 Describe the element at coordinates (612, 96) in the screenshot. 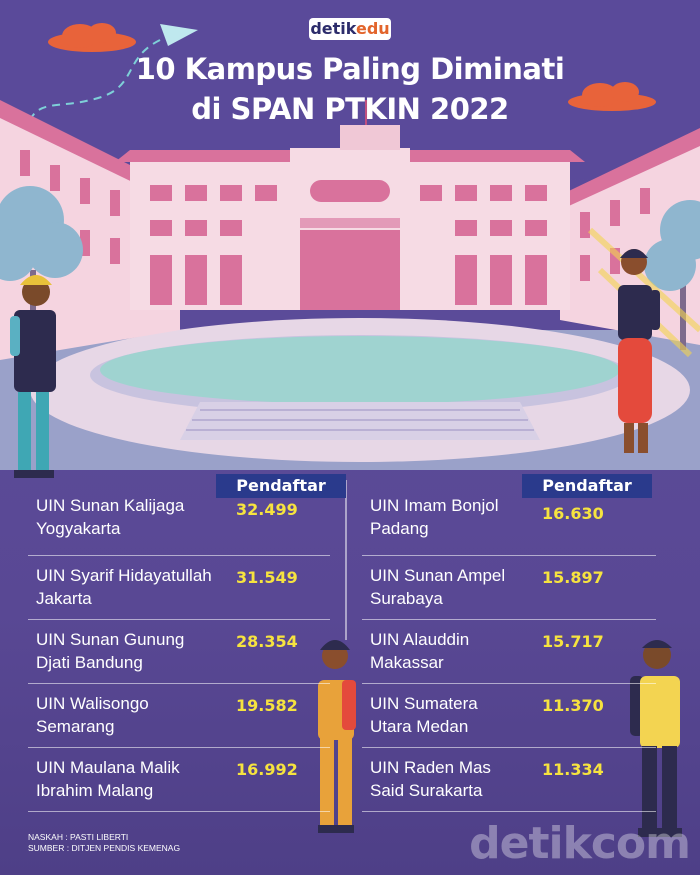

I see `cloud-right-icon` at that location.